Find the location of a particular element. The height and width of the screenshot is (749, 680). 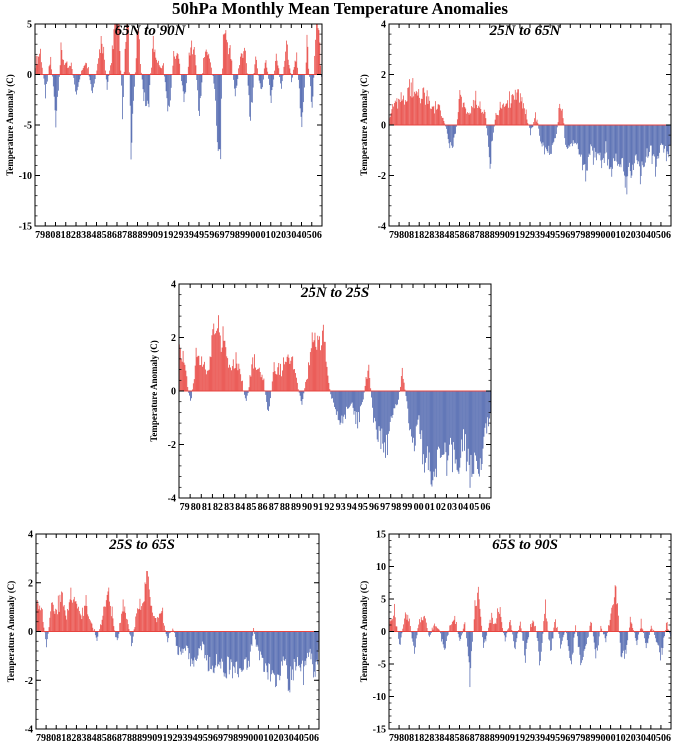

x-tick-label: 03 is located at coordinates (636, 235).